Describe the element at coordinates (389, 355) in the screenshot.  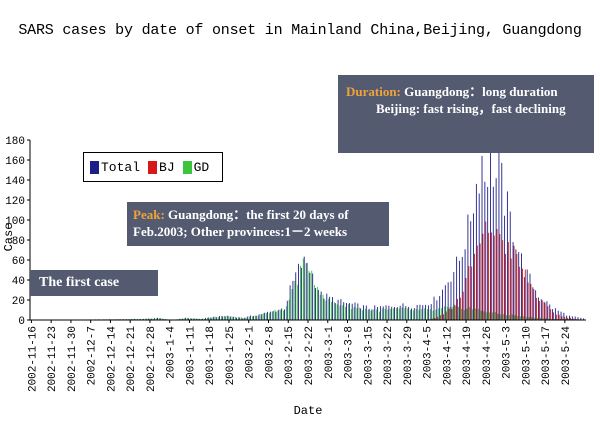
I see `x-tick-label: 2003-3-22` at that location.